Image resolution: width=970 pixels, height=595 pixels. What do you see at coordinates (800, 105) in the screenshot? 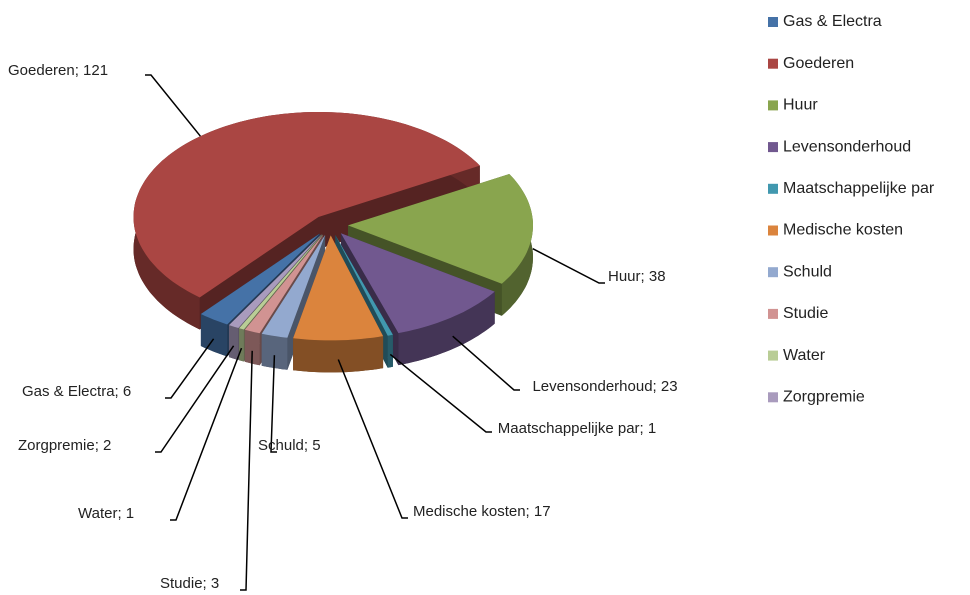
I see `legend-label: Huur` at bounding box center [800, 105].